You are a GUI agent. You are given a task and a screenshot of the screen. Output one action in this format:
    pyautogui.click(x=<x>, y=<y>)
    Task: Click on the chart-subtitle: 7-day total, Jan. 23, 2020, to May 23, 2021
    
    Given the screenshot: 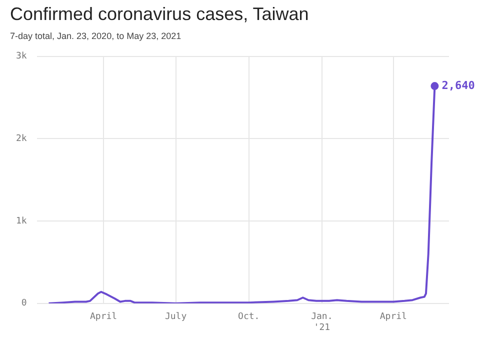 What is the action you would take?
    pyautogui.click(x=96, y=36)
    